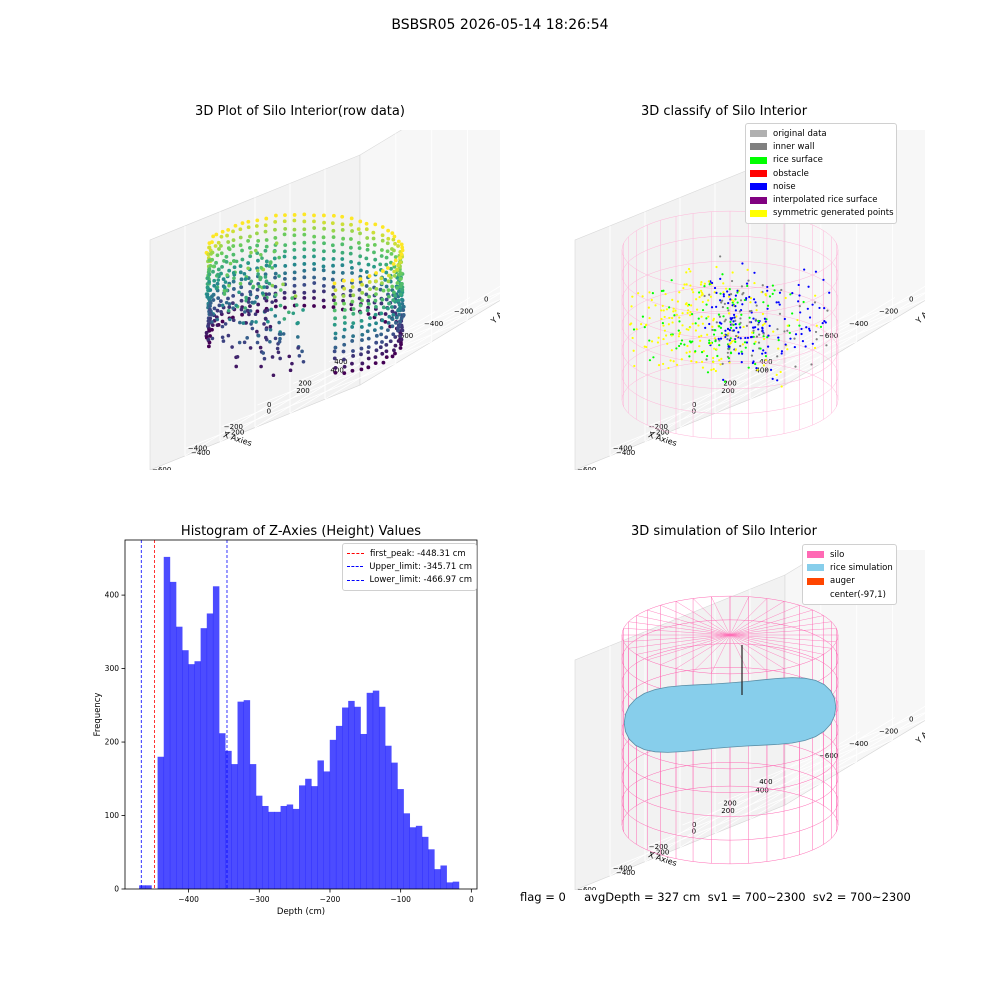  What do you see at coordinates (409, 566) in the screenshot?
I see `legend-entry: Upper_limit: -345.71 cm` at bounding box center [409, 566].